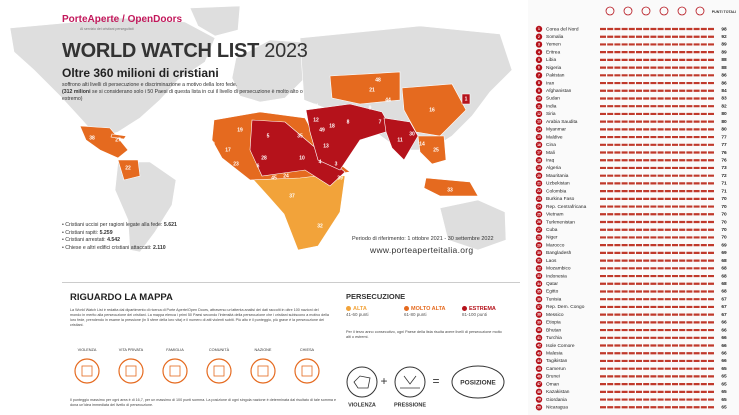 Image resolution: width=739 pixels, height=415 pixels. Describe the element at coordinates (558, 184) in the screenshot. I see `country: Uzbekistan` at that location.